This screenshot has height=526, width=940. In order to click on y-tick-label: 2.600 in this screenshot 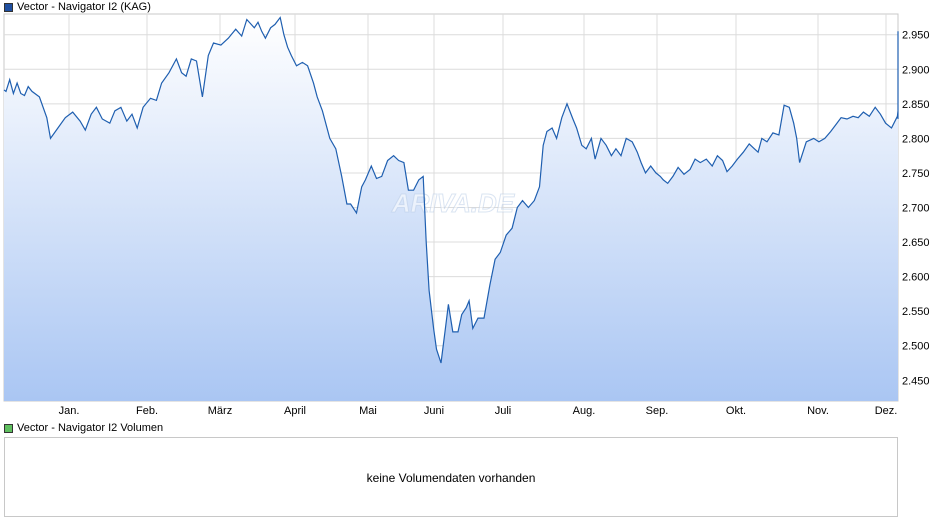, I will do `click(916, 278)`.